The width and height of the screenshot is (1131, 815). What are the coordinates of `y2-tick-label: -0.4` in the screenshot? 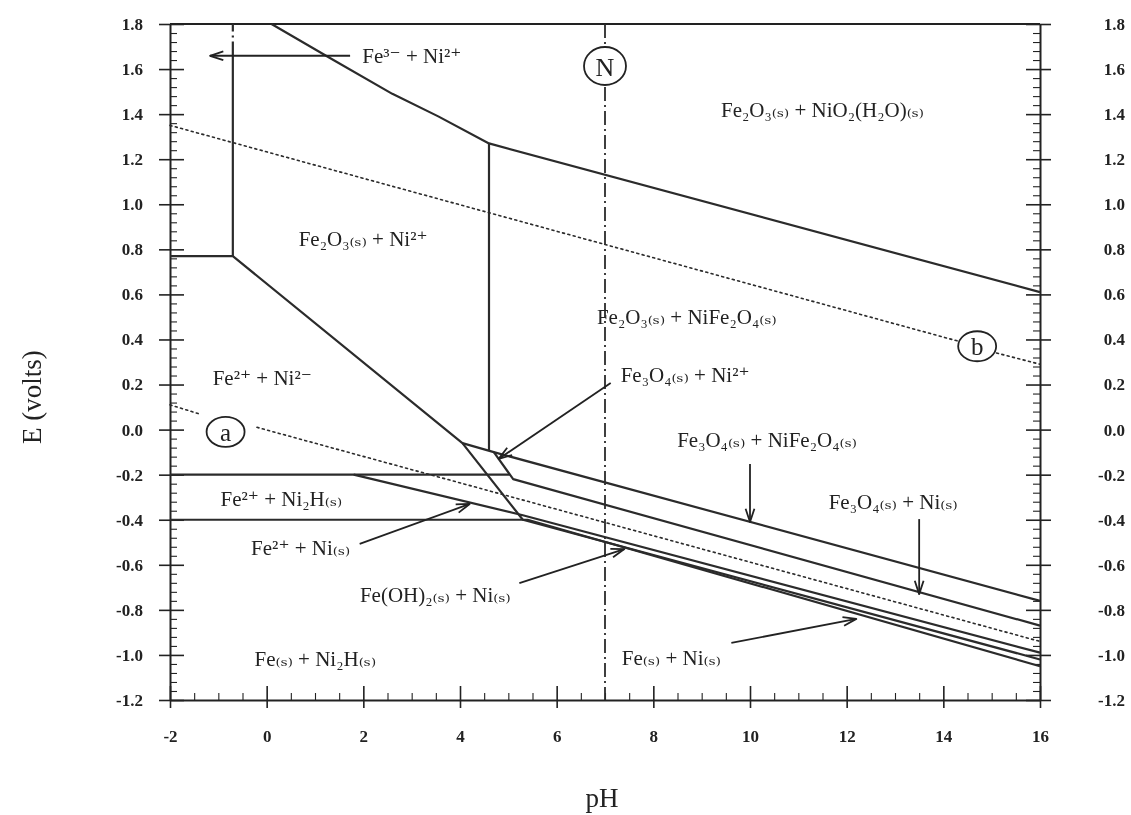 It's located at (1112, 520).